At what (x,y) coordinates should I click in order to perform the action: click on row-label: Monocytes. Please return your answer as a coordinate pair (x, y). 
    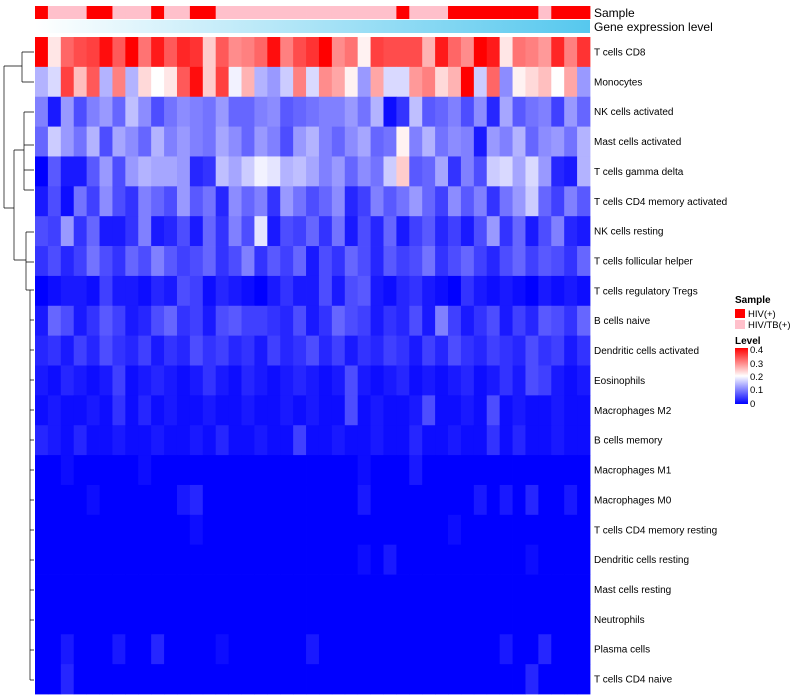
    Looking at the image, I should click on (618, 82).